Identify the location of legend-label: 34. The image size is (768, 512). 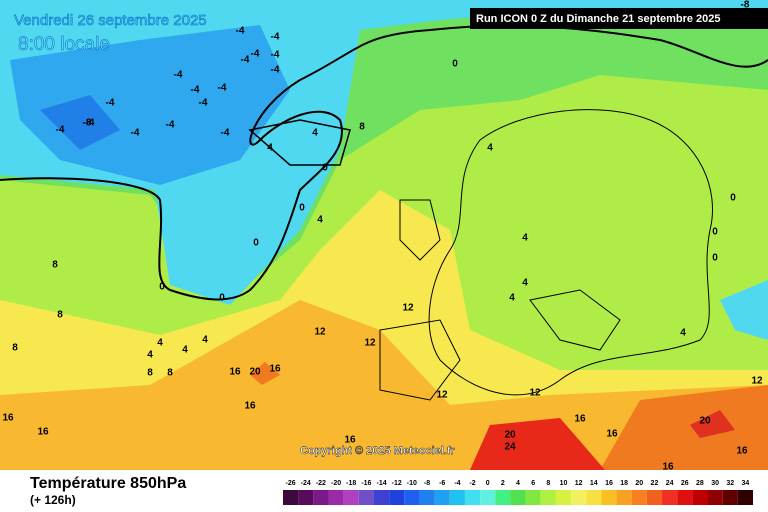
(746, 483).